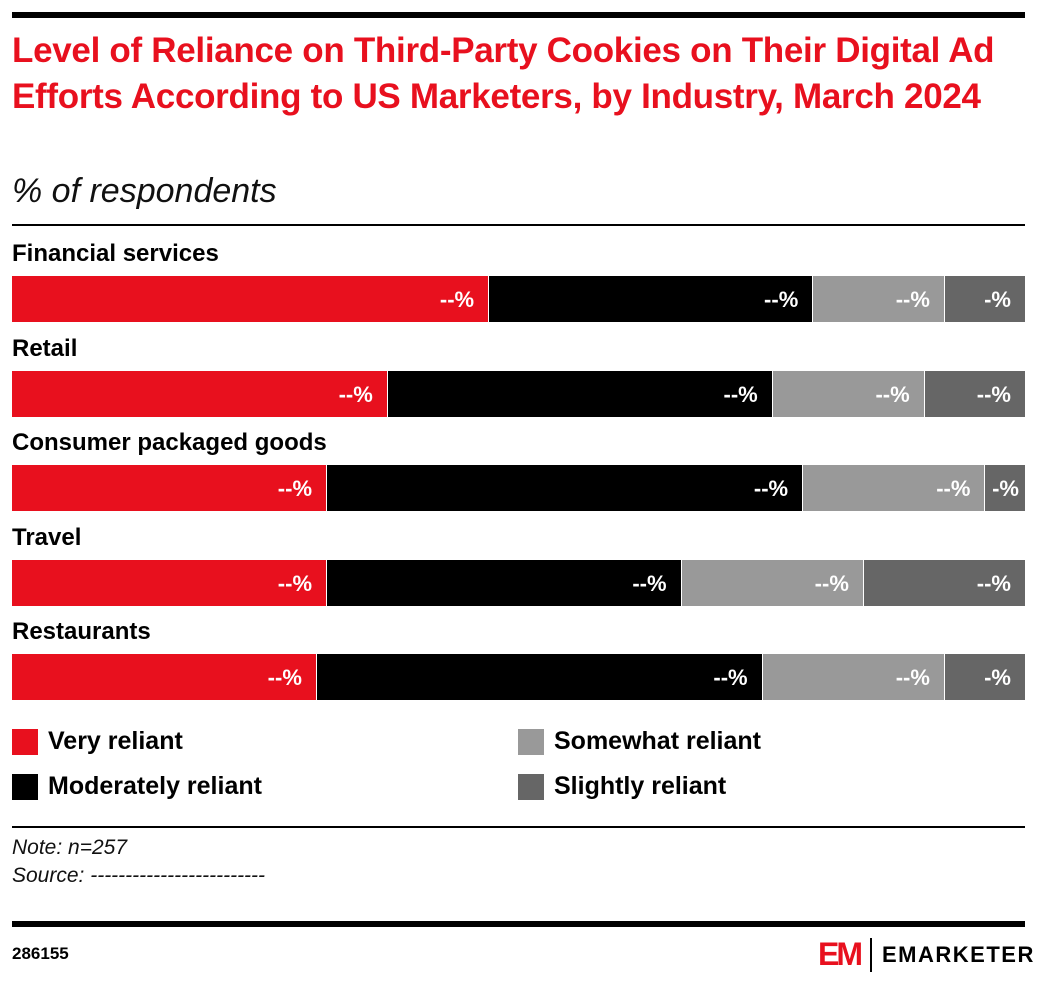 The width and height of the screenshot is (1038, 983). I want to click on legend-item: Very reliant, so click(97, 741).